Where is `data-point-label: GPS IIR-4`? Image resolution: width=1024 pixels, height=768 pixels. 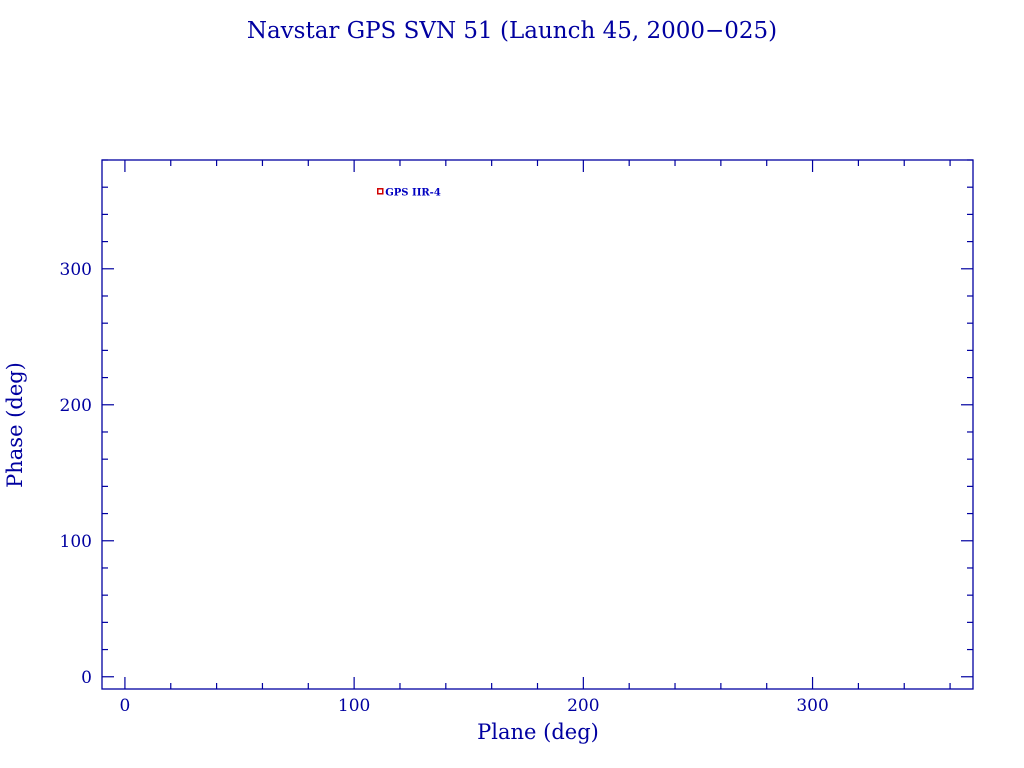
data-point-label: GPS IIR-4 is located at coordinates (413, 192).